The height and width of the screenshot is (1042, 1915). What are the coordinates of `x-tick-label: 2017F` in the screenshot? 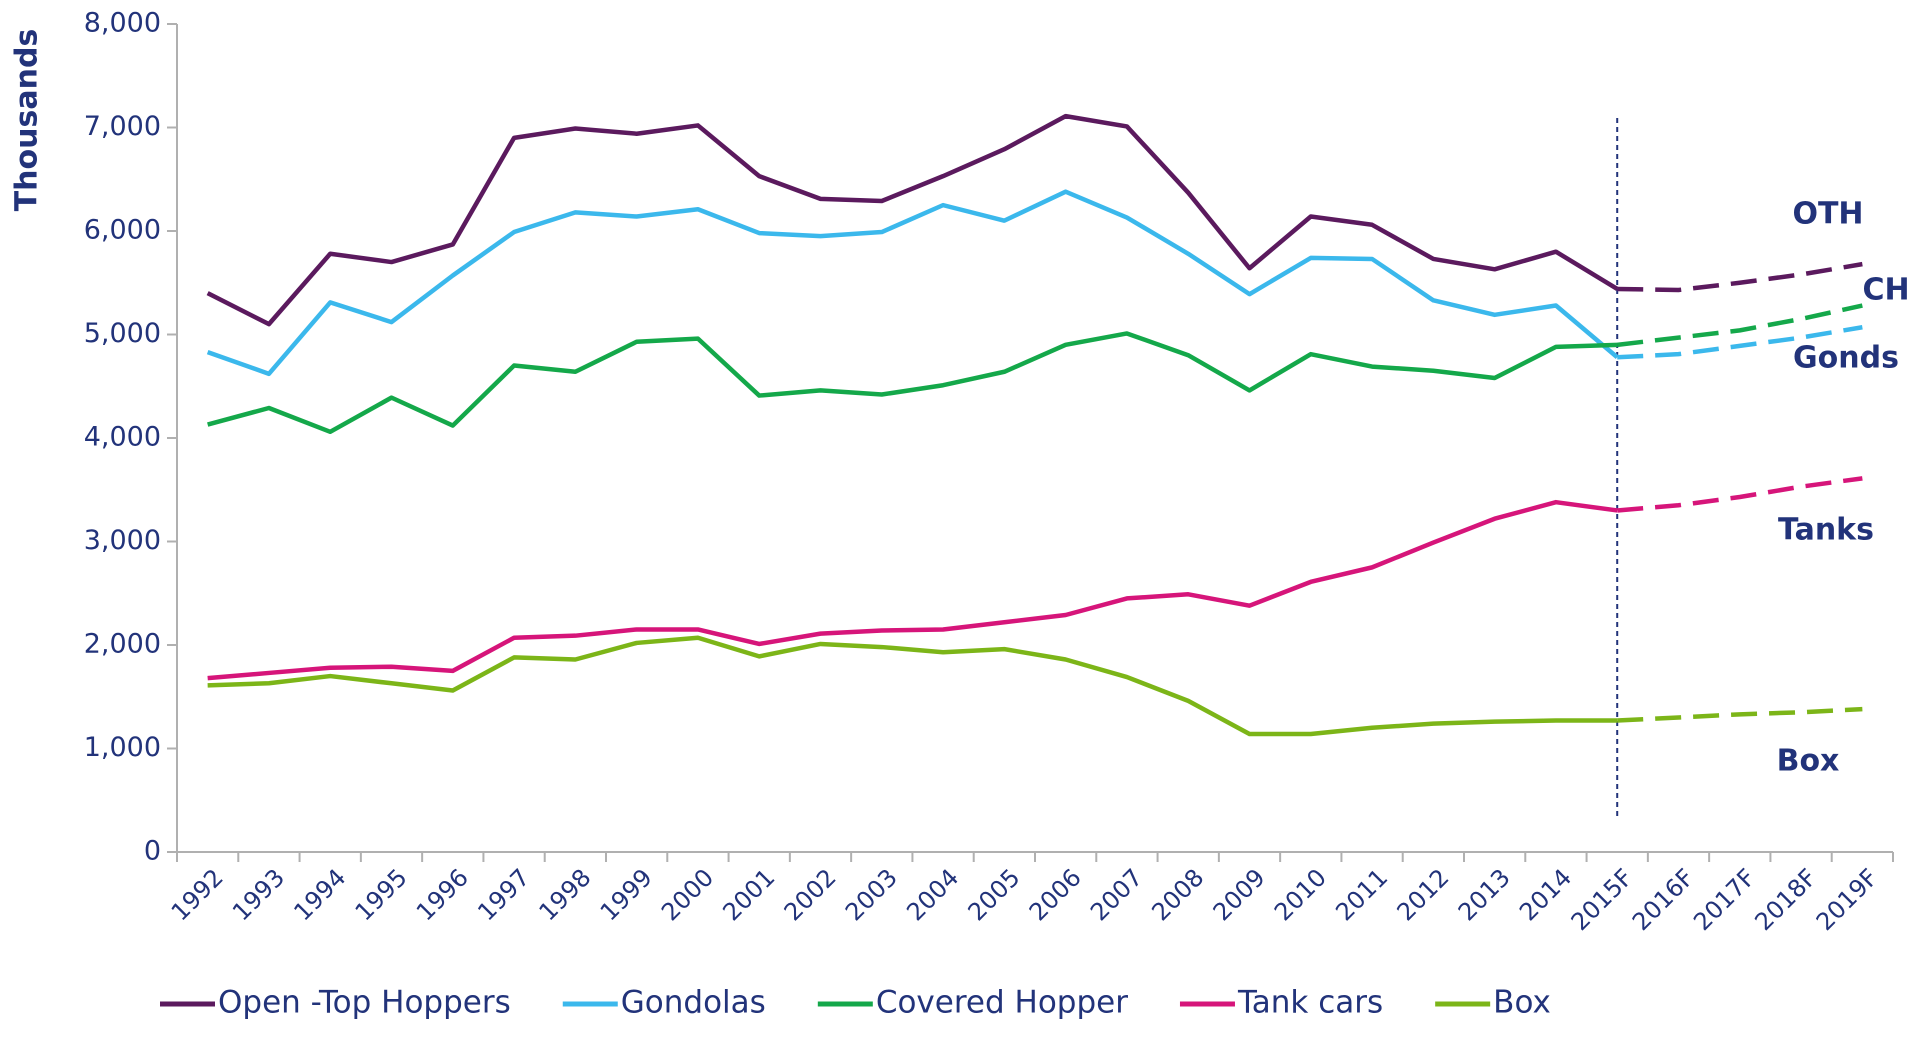 It's located at (1724, 899).